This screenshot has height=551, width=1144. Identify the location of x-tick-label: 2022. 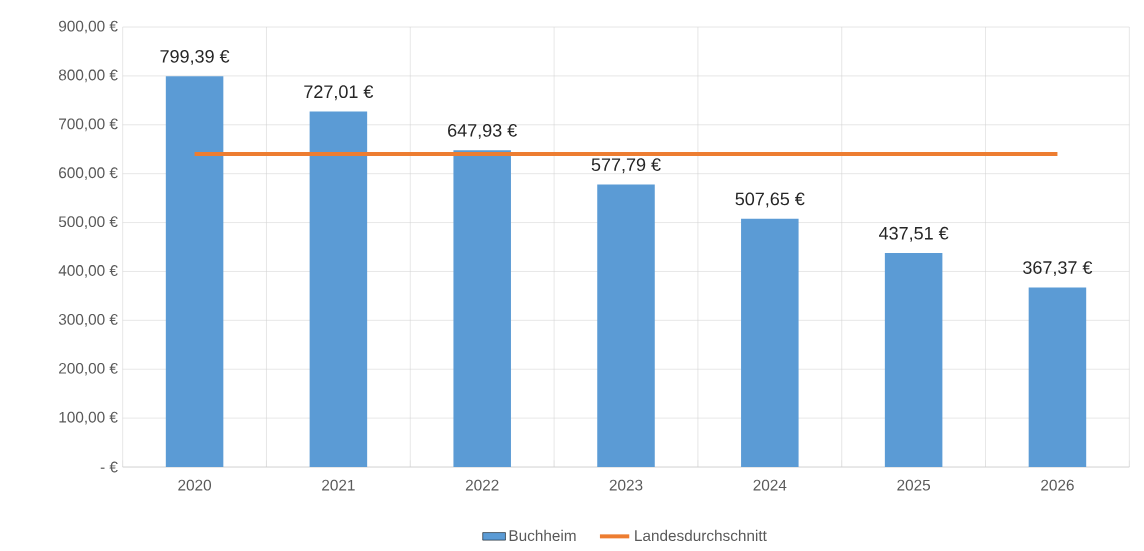
(482, 485).